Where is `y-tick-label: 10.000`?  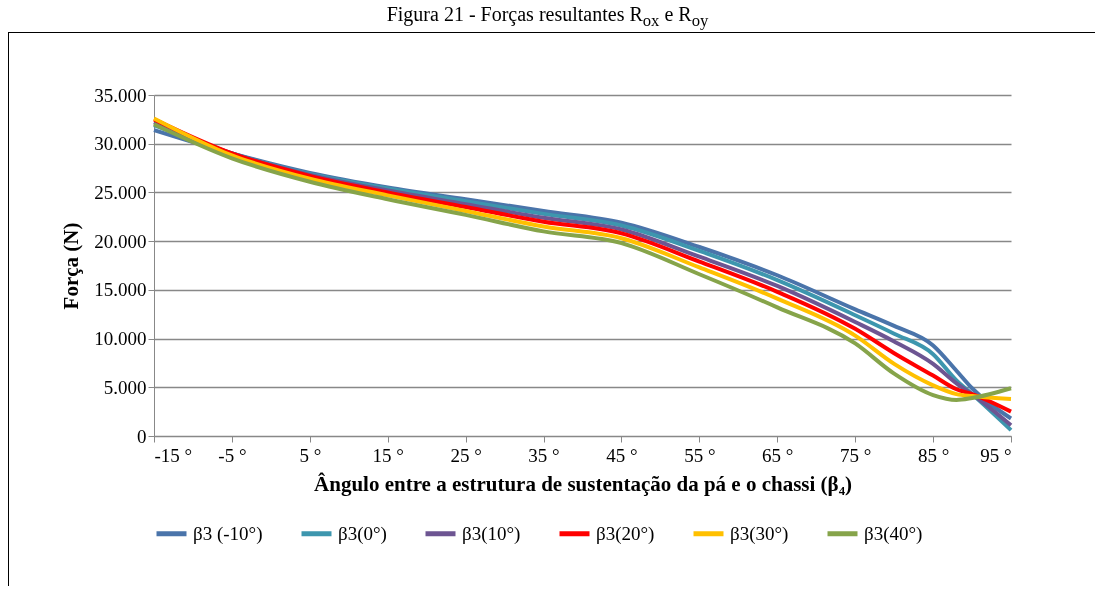
y-tick-label: 10.000 is located at coordinates (120, 339).